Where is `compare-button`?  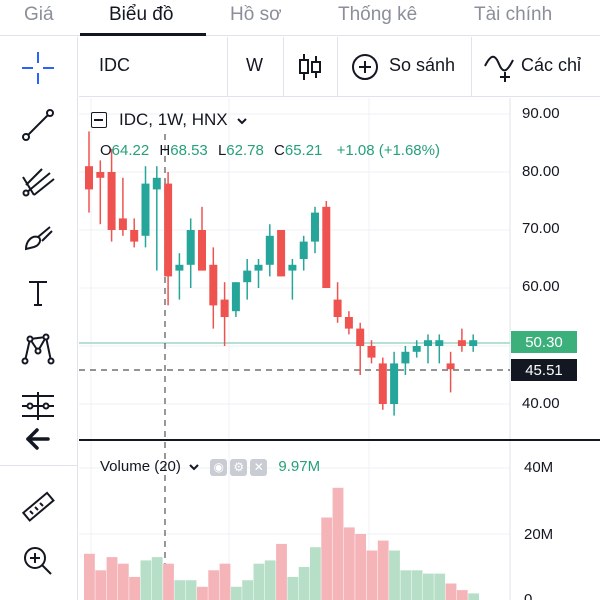 compare-button is located at coordinates (365, 69).